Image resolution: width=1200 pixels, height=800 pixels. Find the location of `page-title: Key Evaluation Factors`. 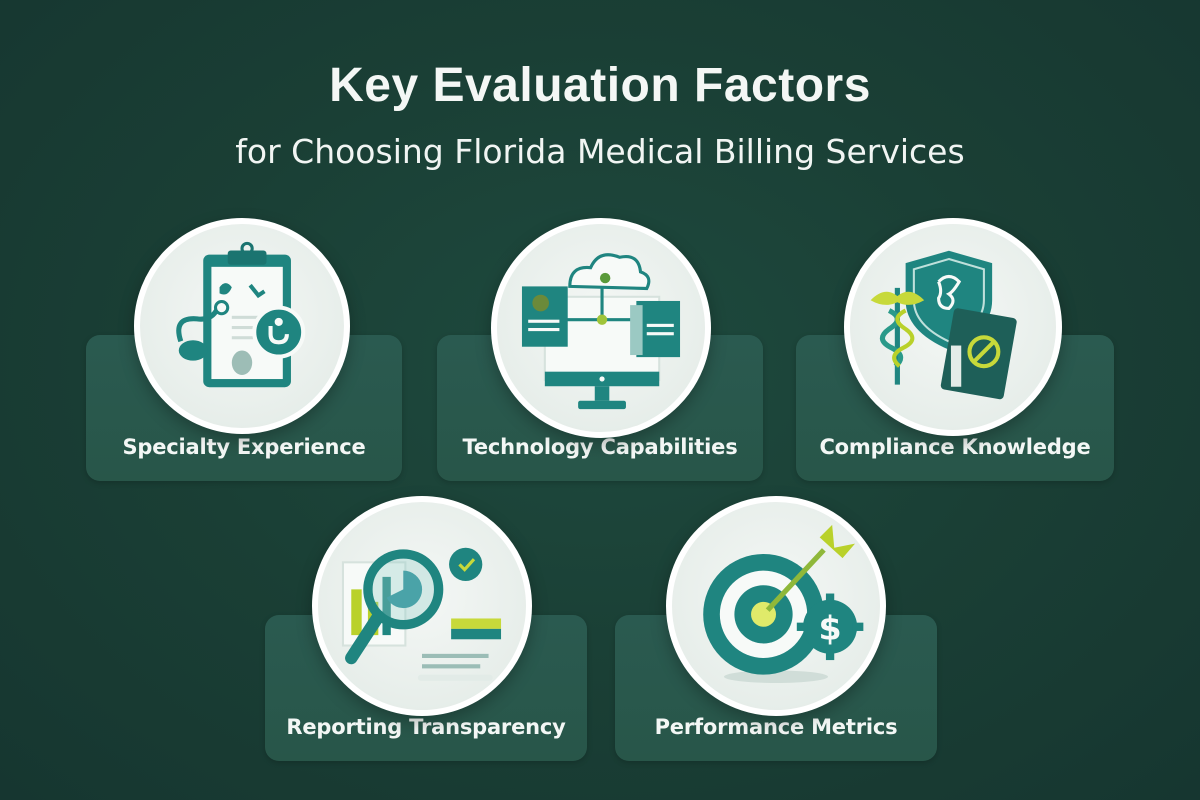

page-title: Key Evaluation Factors is located at coordinates (600, 85).